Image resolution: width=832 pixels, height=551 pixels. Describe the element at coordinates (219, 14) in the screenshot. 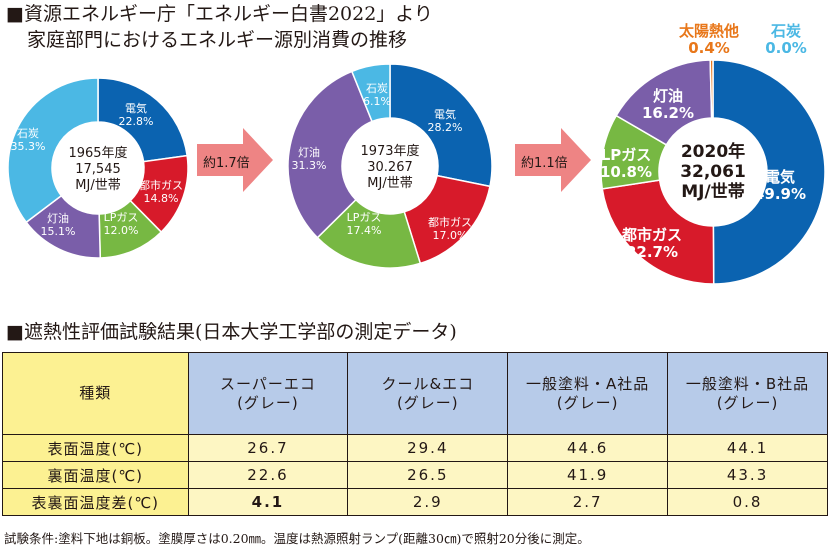

I see `infographic-title: ■資源エネルギー庁「エネルギー白書2022」より` at that location.